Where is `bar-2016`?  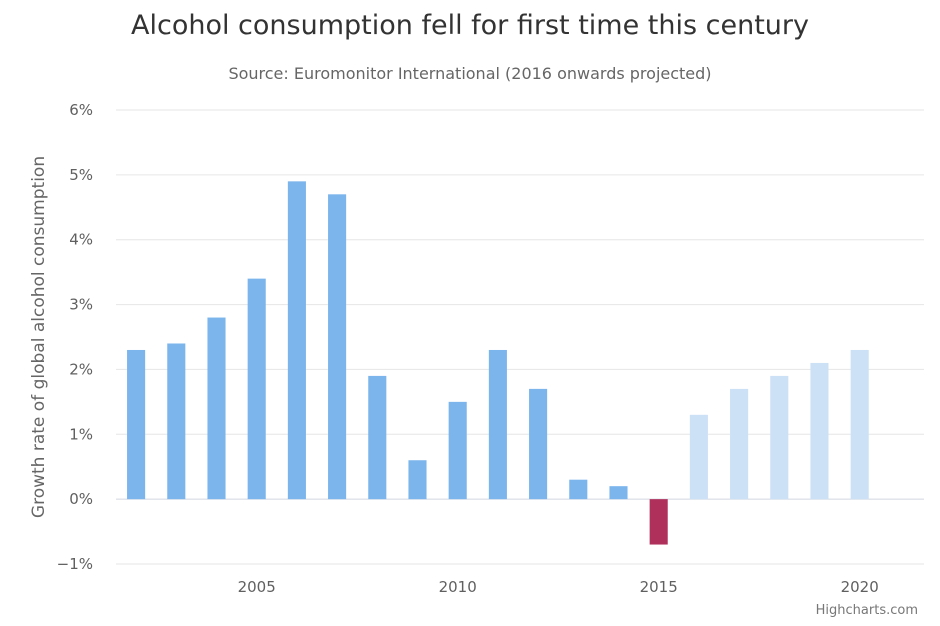 bar-2016 is located at coordinates (698, 457).